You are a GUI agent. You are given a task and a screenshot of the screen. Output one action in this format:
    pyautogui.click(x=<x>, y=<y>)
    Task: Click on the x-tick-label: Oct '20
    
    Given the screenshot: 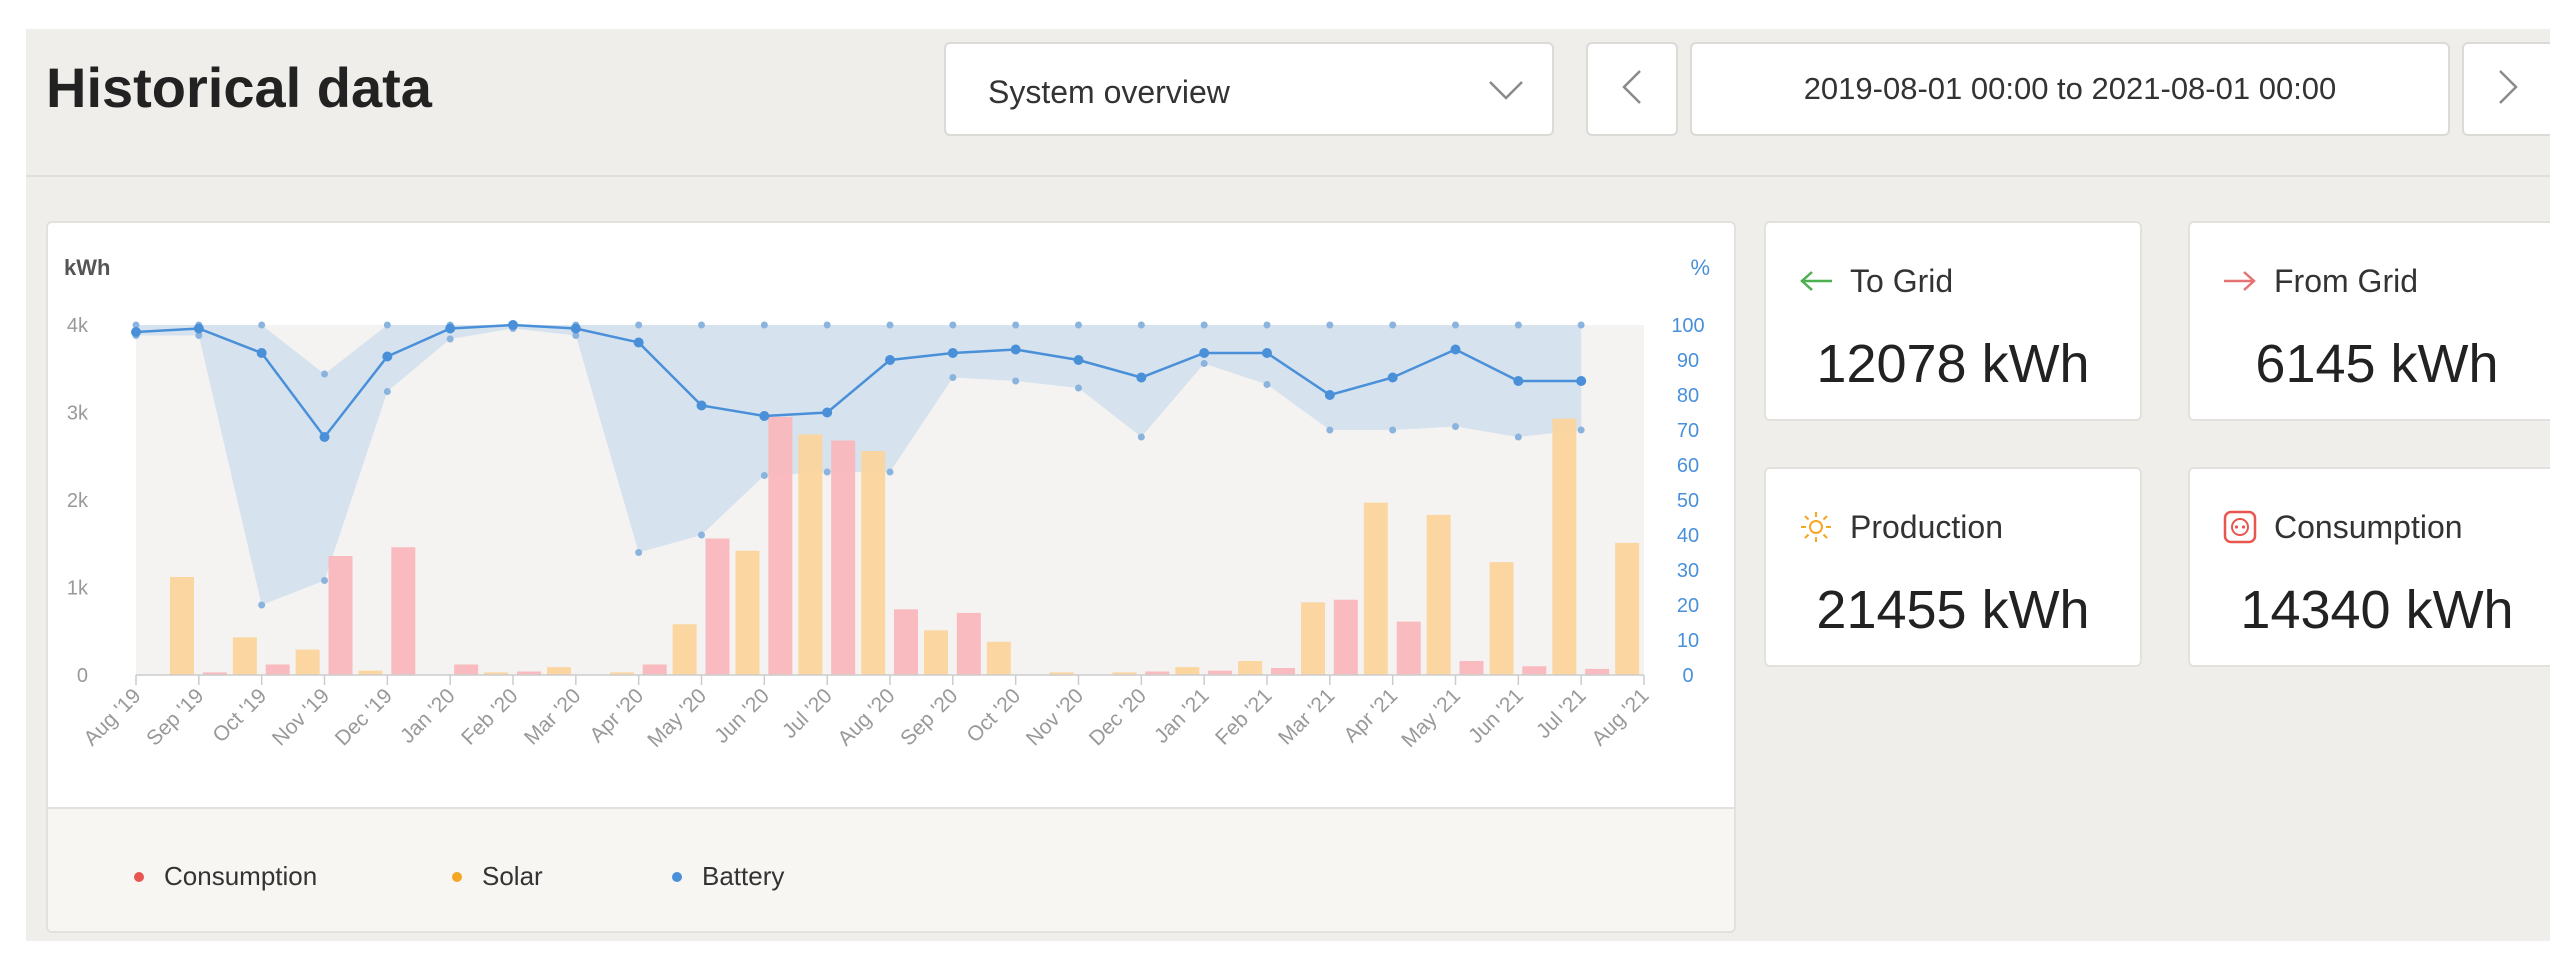 What is the action you would take?
    pyautogui.click(x=993, y=715)
    